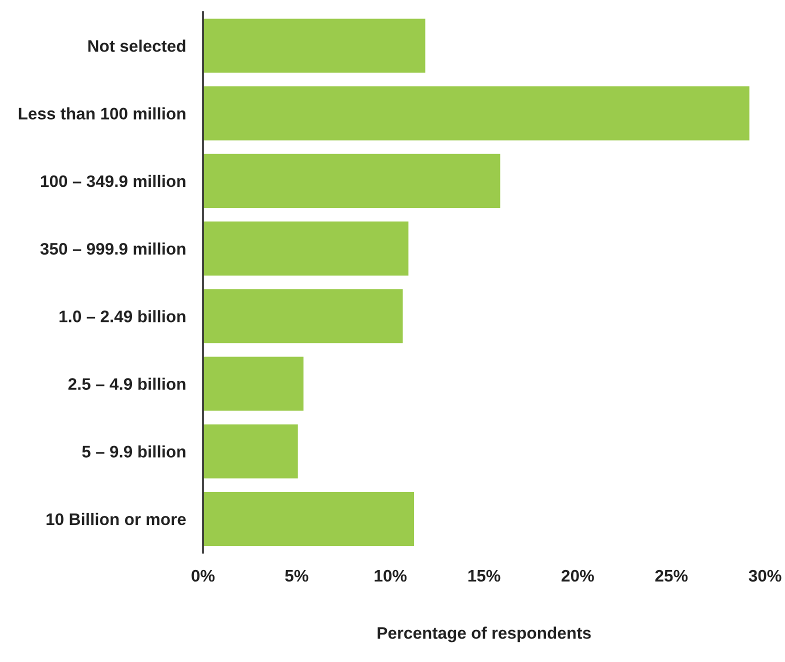 Image resolution: width=785 pixels, height=662 pixels. What do you see at coordinates (765, 576) in the screenshot?
I see `x-tick-label: 30%` at bounding box center [765, 576].